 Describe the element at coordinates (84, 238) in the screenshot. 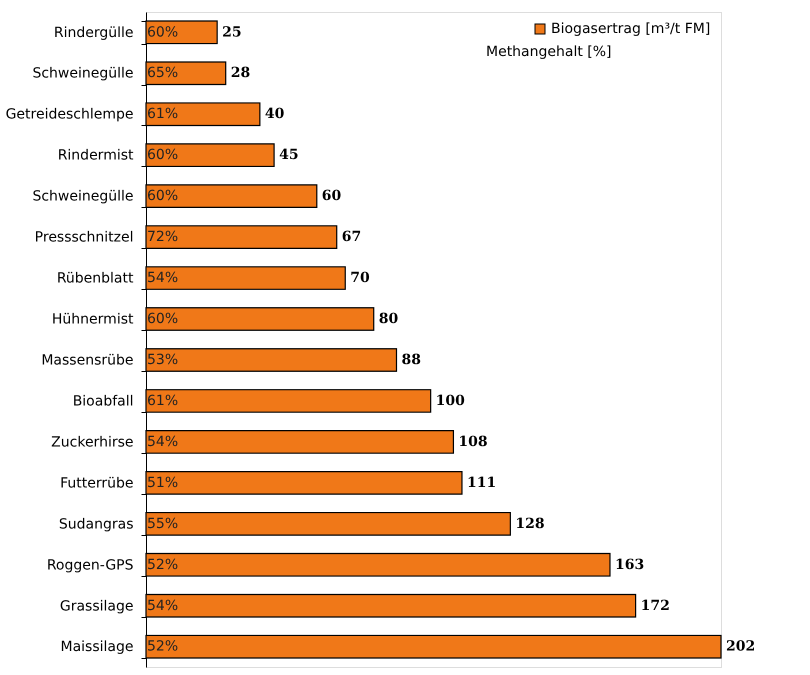

I see `y-tick-label: Pressschnitzel` at that location.